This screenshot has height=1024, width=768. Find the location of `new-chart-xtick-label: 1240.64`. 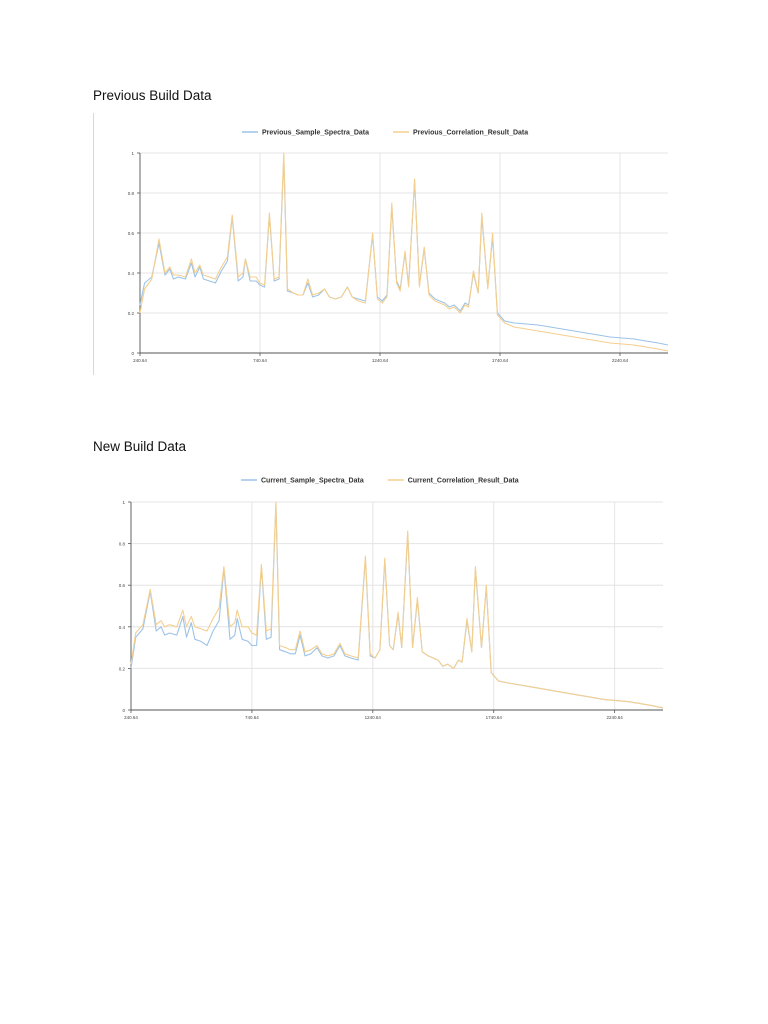

new-chart-xtick-label: 1240.64 is located at coordinates (373, 717).